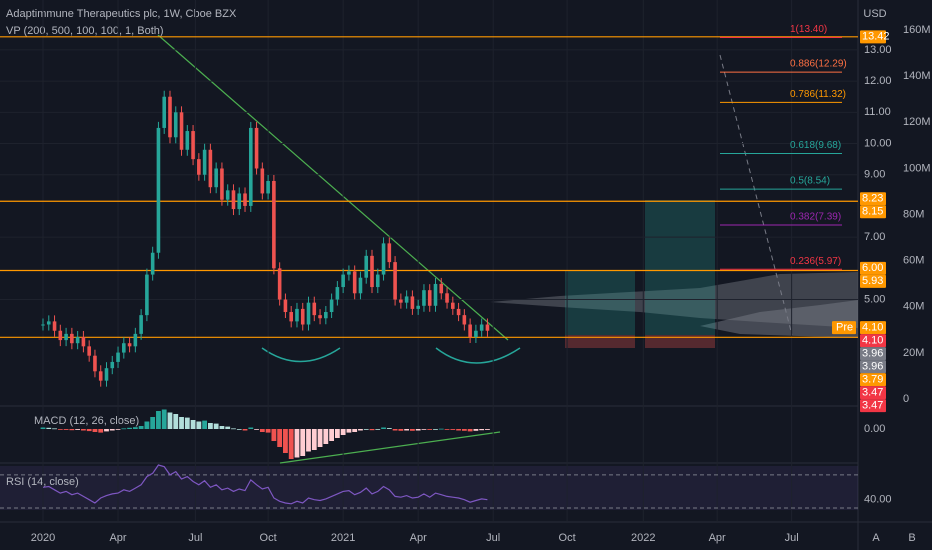  I want to click on price-label: 6.00, so click(873, 268).